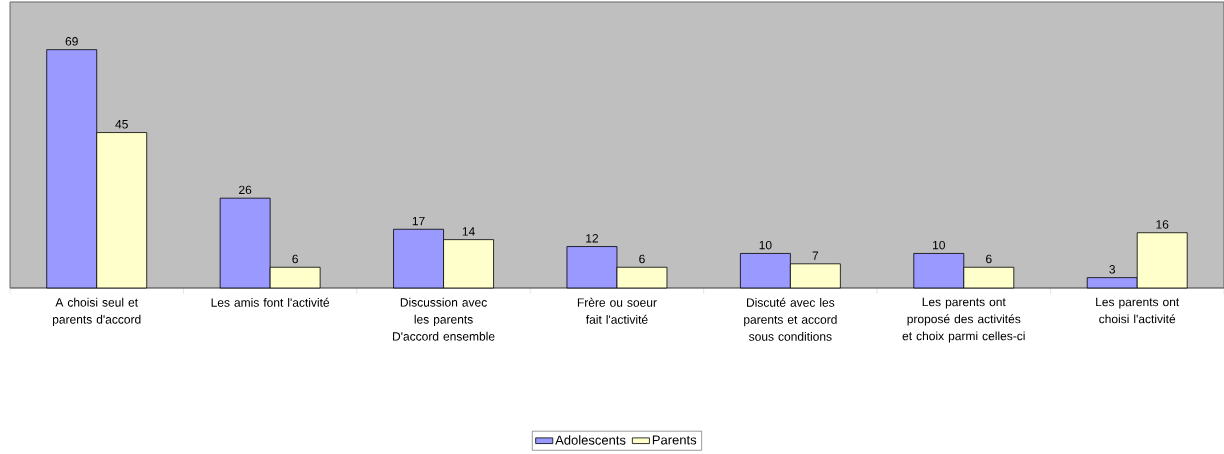 Image resolution: width=1224 pixels, height=454 pixels. Describe the element at coordinates (444, 319) in the screenshot. I see `x-tick-label: Discussion avec les parents D'accord ensemble` at that location.